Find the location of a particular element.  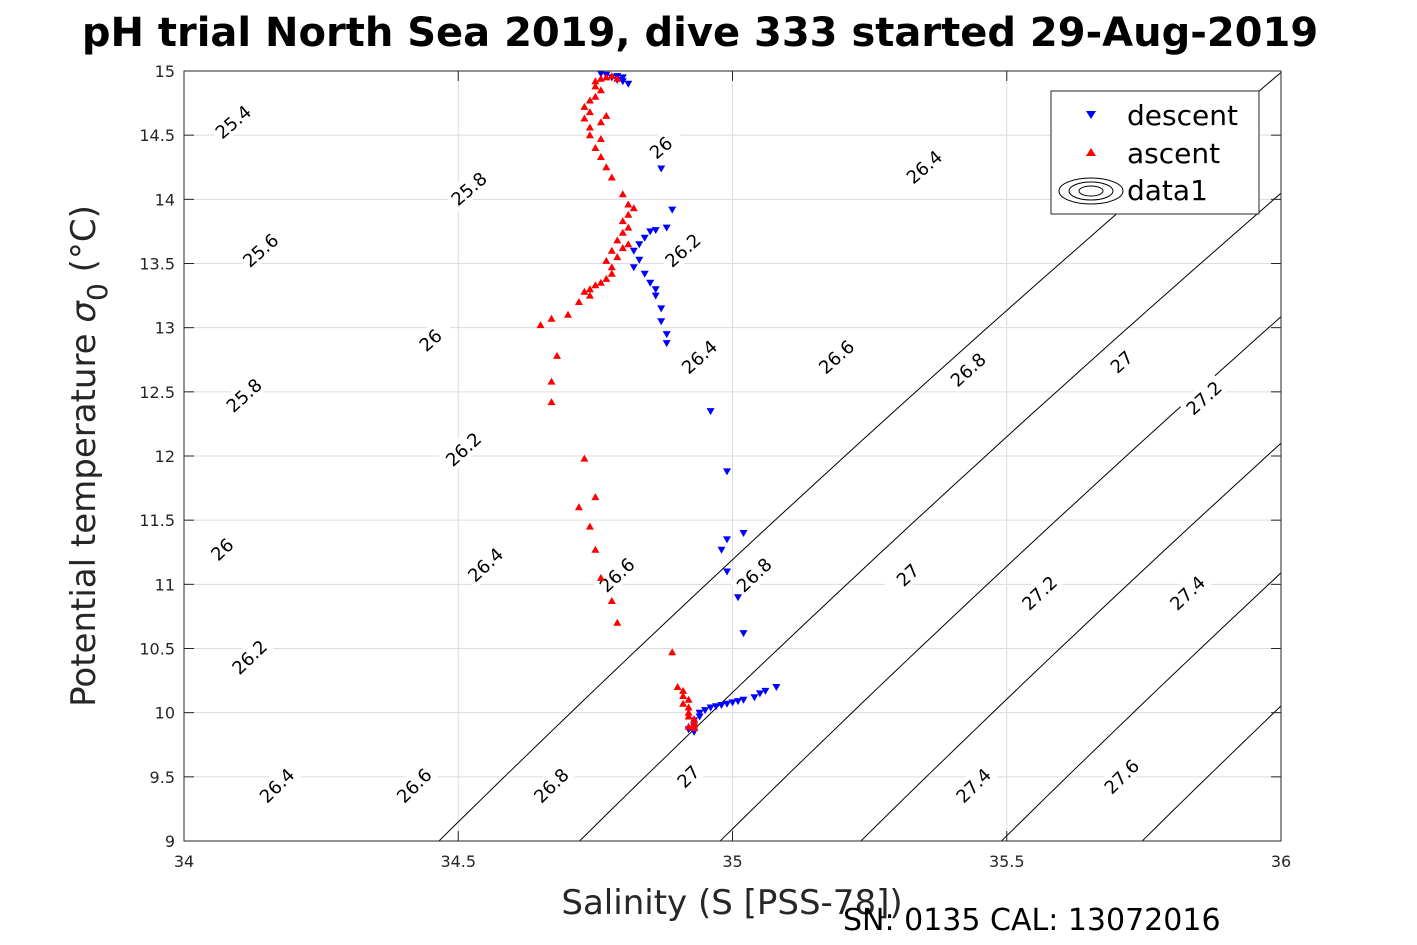

y-tick-label: 13 is located at coordinates (165, 328).